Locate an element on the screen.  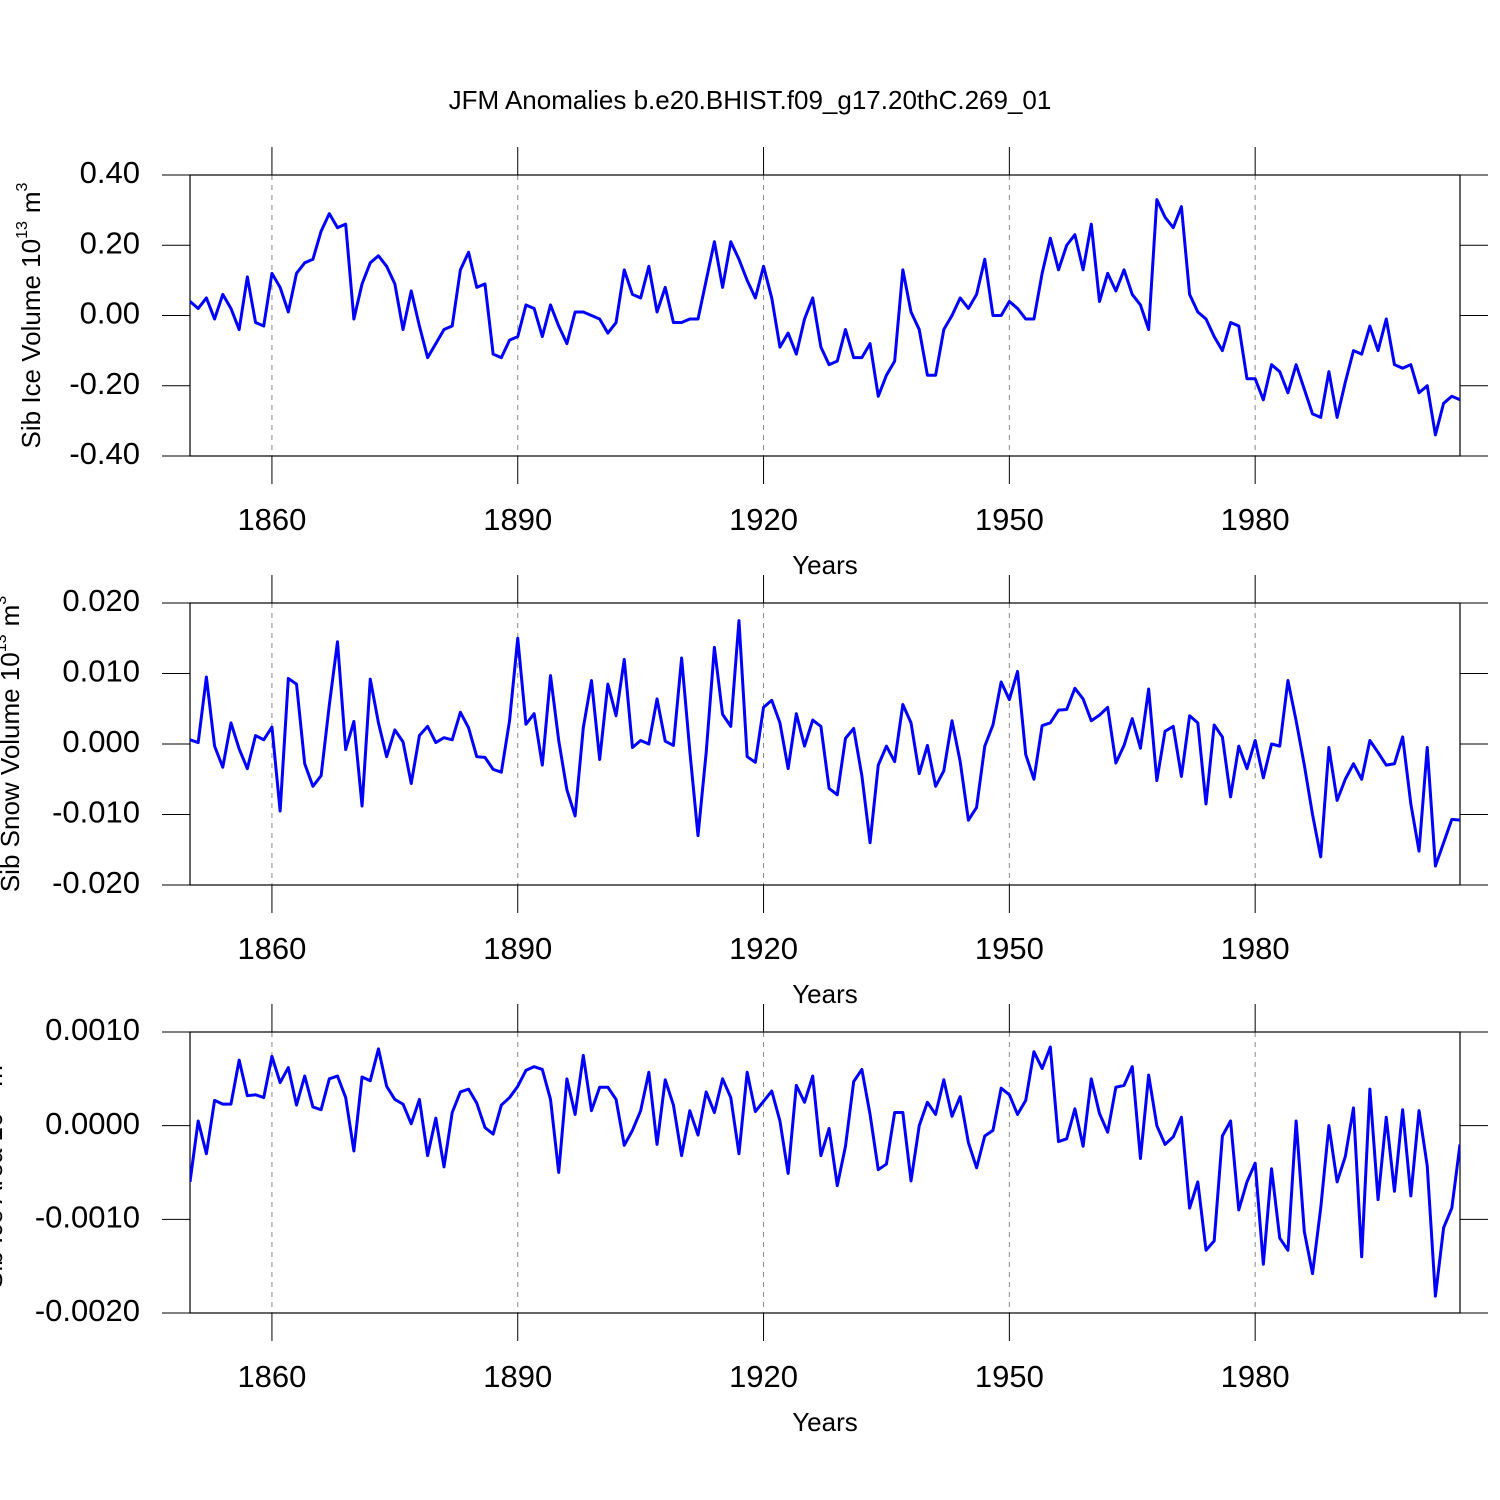
y-label-text: Sib Ice Area 10 is located at coordinates (4, 1201).